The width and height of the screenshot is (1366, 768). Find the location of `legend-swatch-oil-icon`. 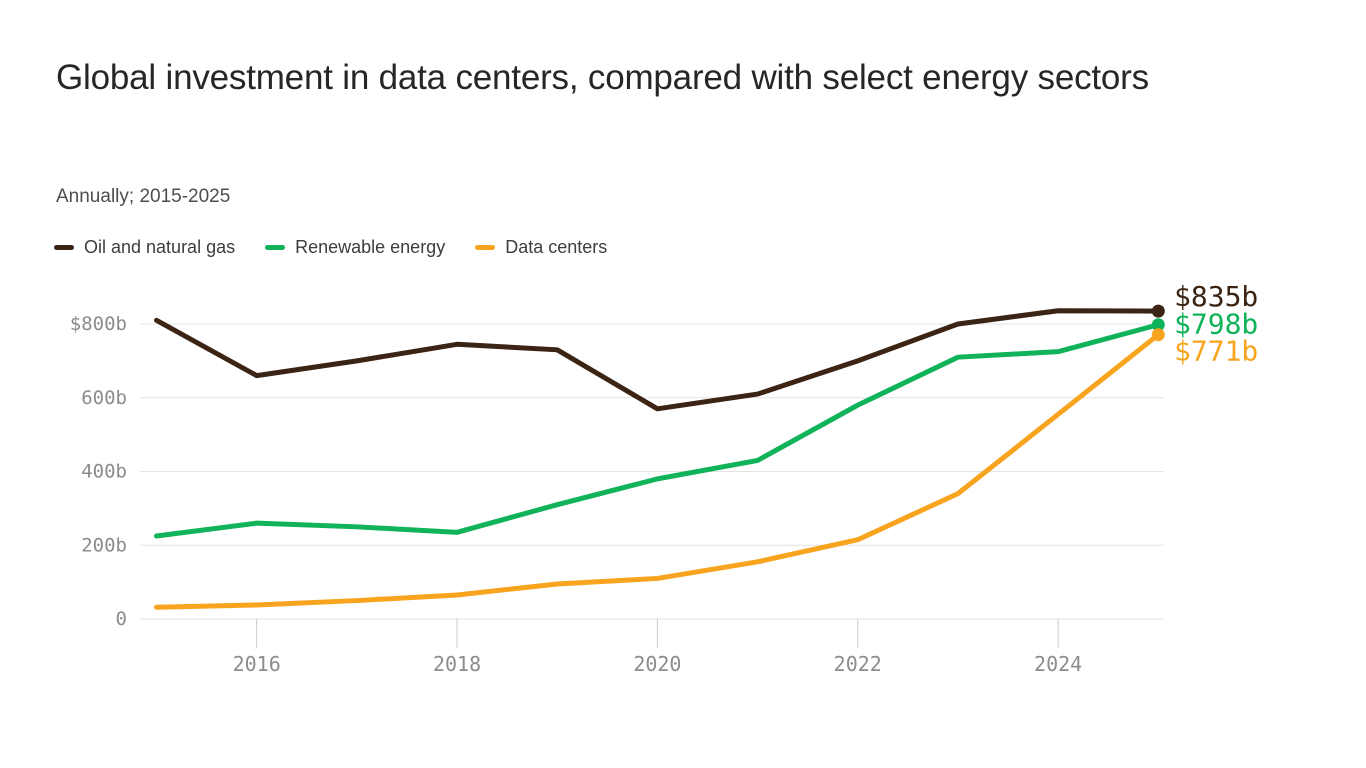

legend-swatch-oil-icon is located at coordinates (64, 247).